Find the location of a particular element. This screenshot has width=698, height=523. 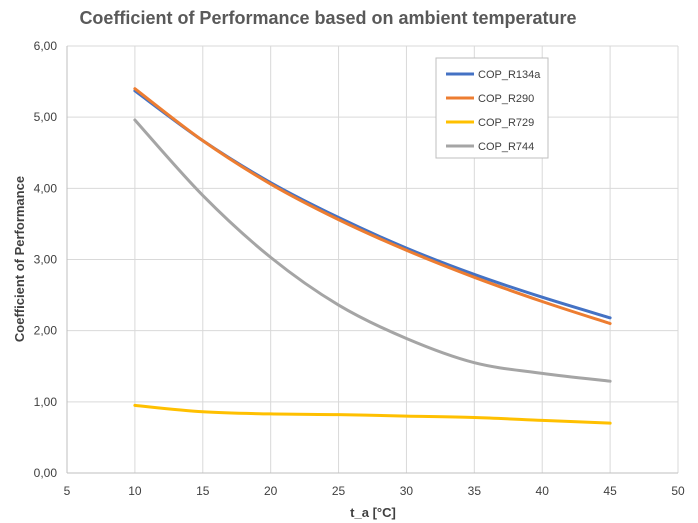

x-tick-label: 40 is located at coordinates (543, 491).